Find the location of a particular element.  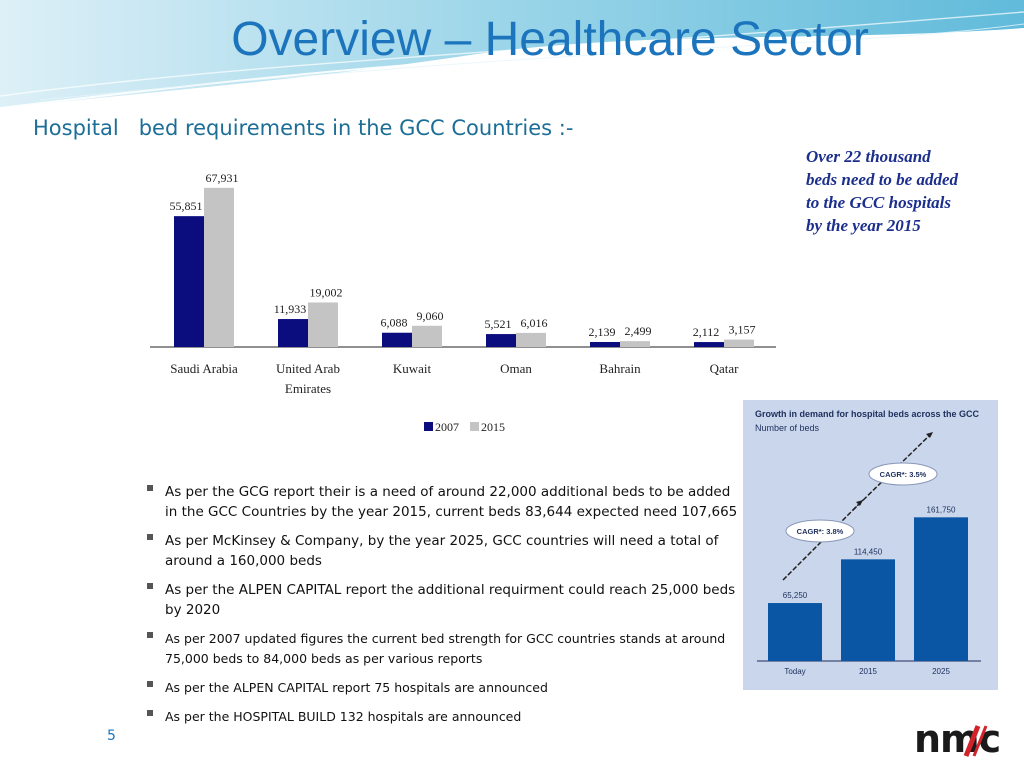

callout-line: Over 22 thousand is located at coordinates (868, 156).